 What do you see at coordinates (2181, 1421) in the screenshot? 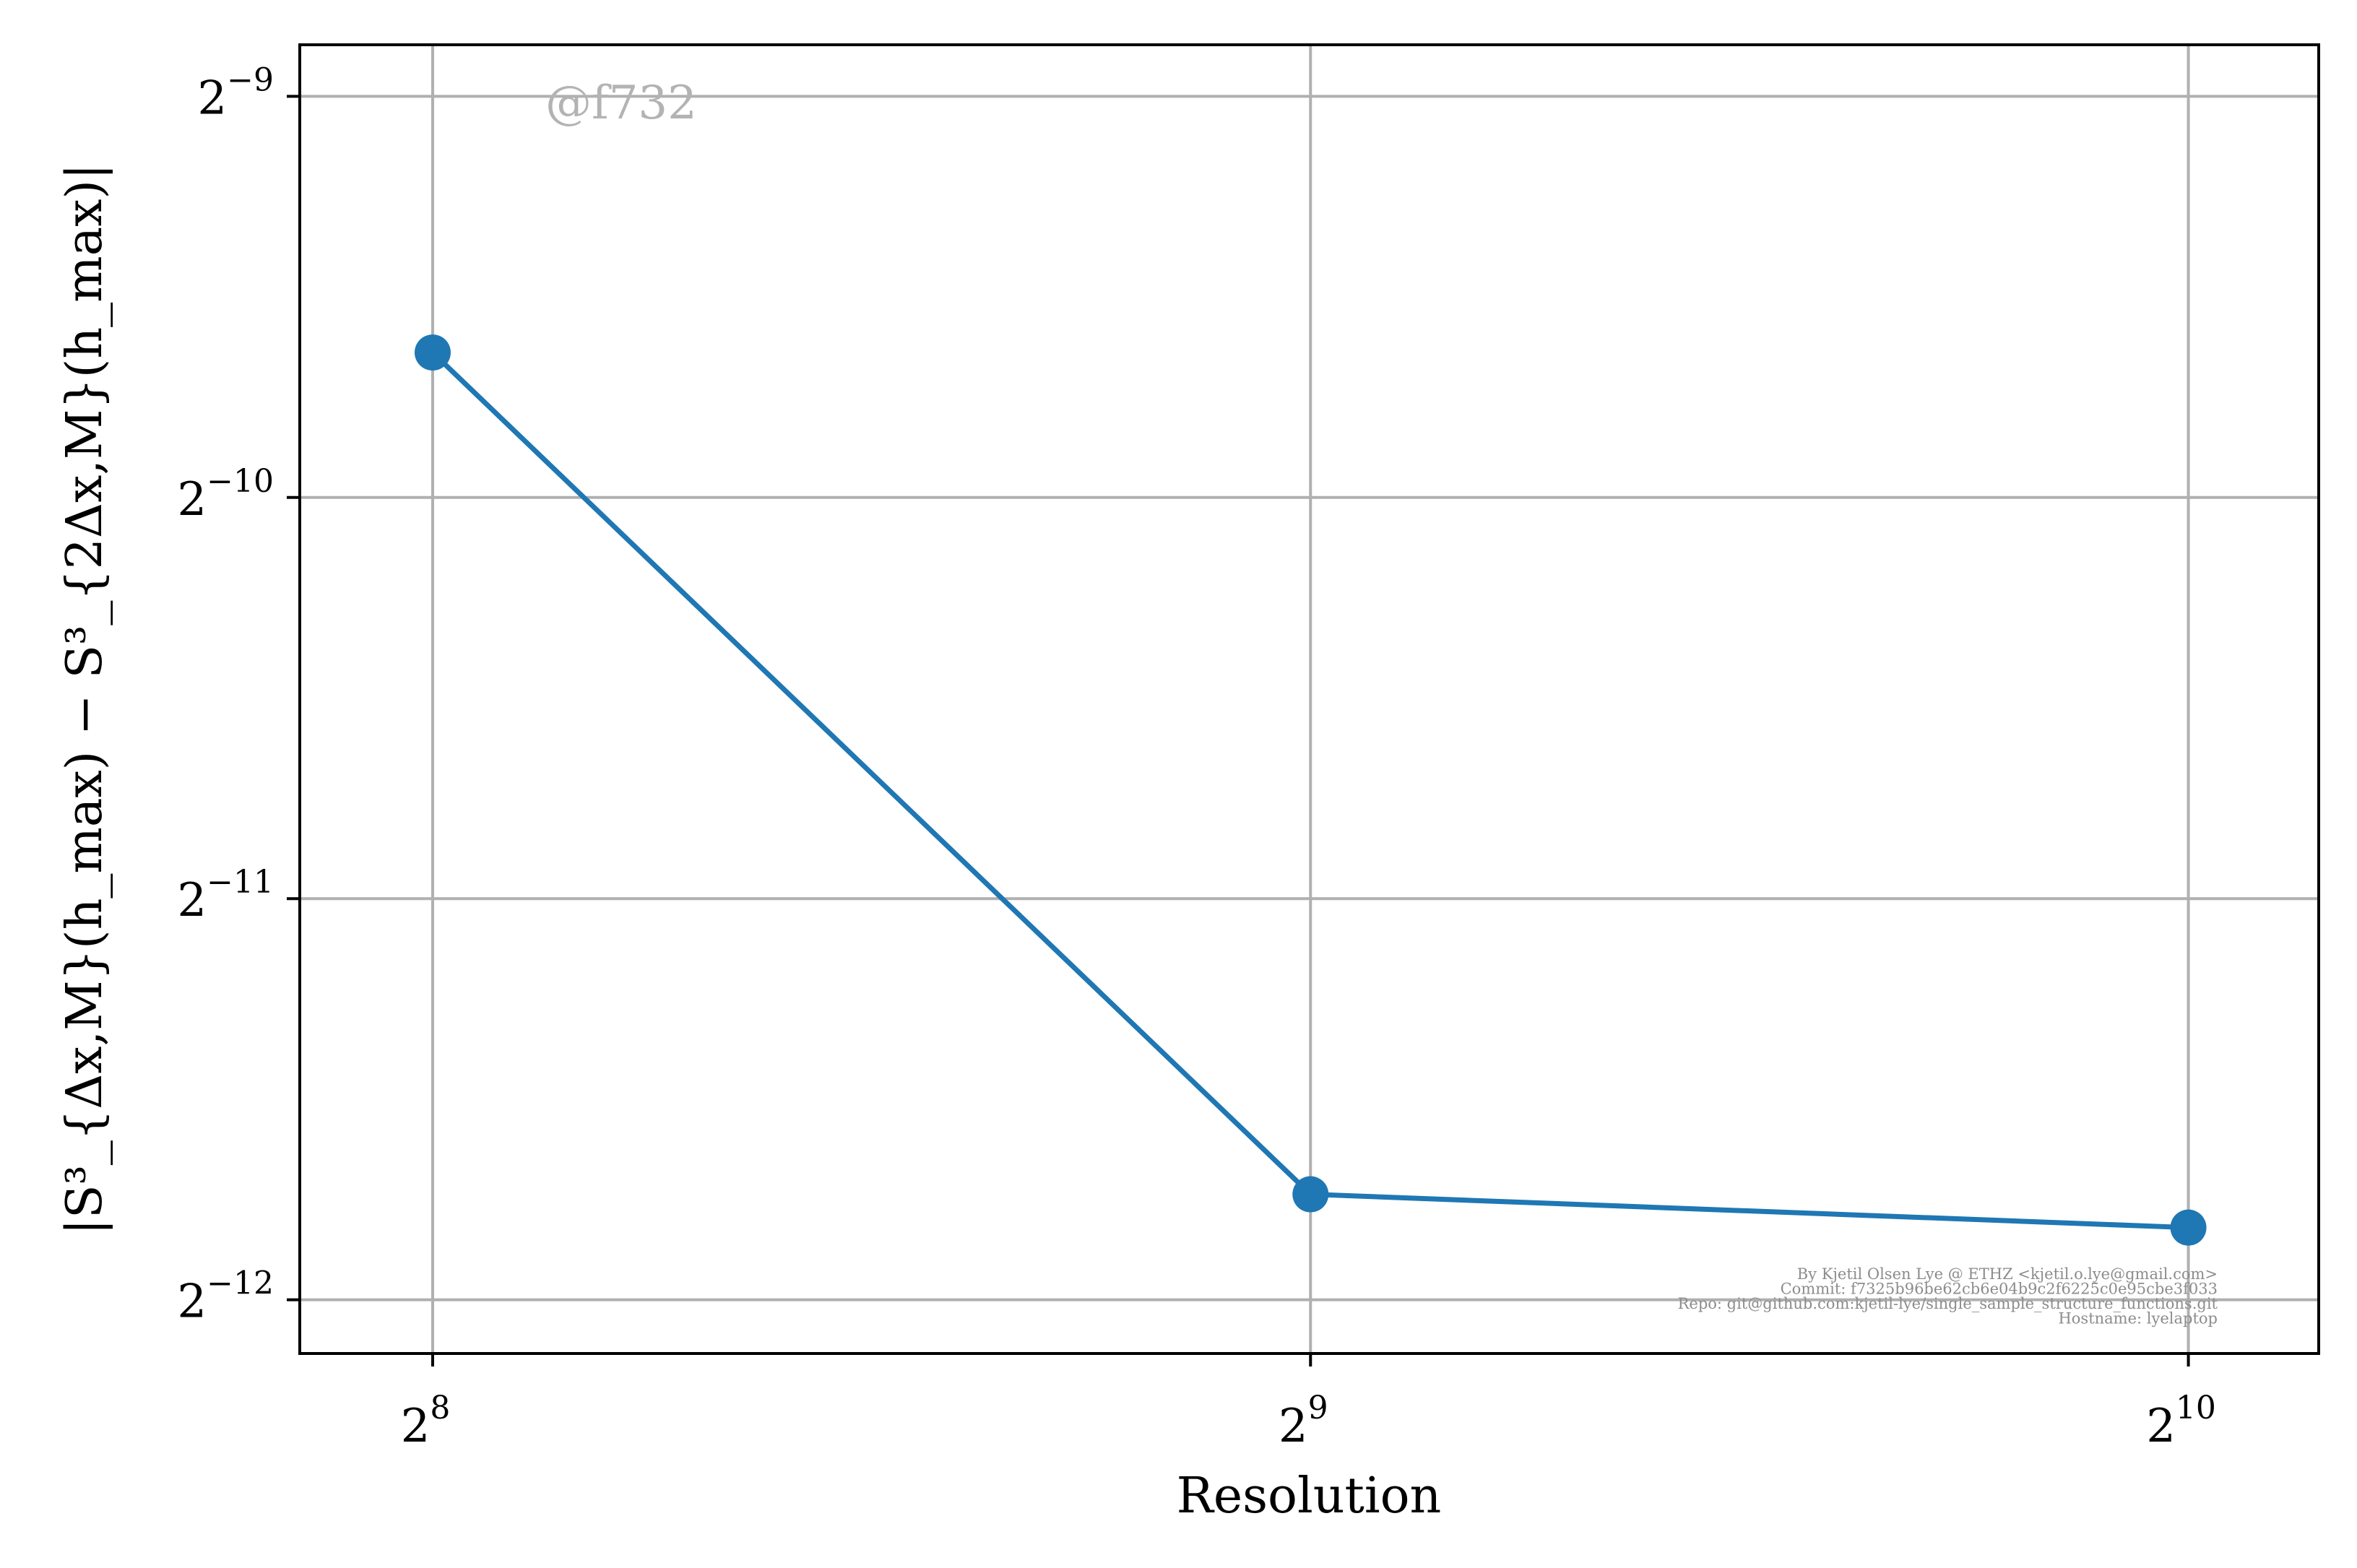
I see `x-tick-label-2: 210` at bounding box center [2181, 1421].